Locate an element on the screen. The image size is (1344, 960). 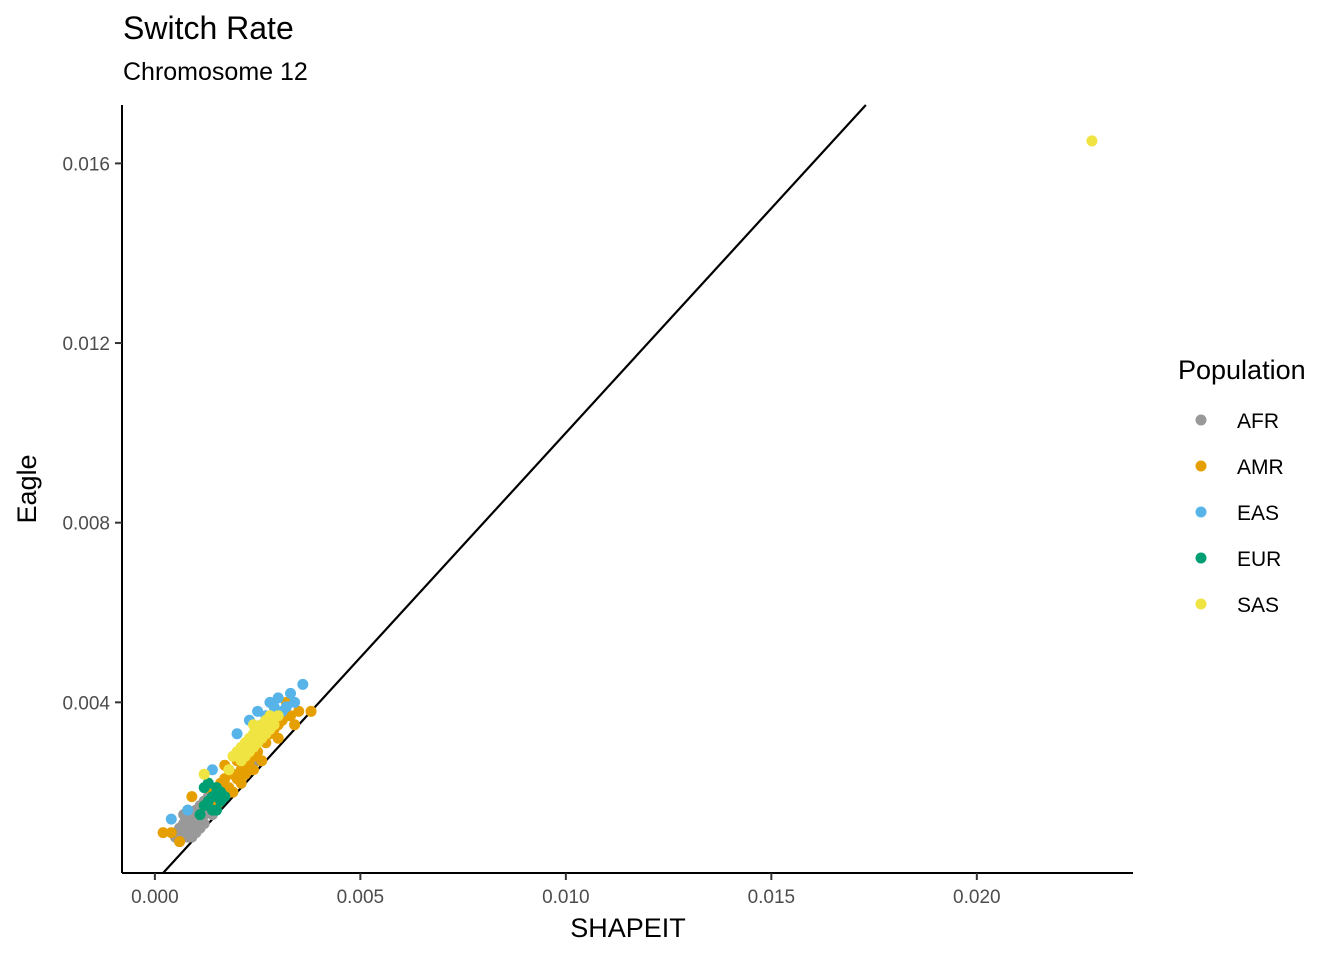
x-tick-label: 0.020 is located at coordinates (977, 897).